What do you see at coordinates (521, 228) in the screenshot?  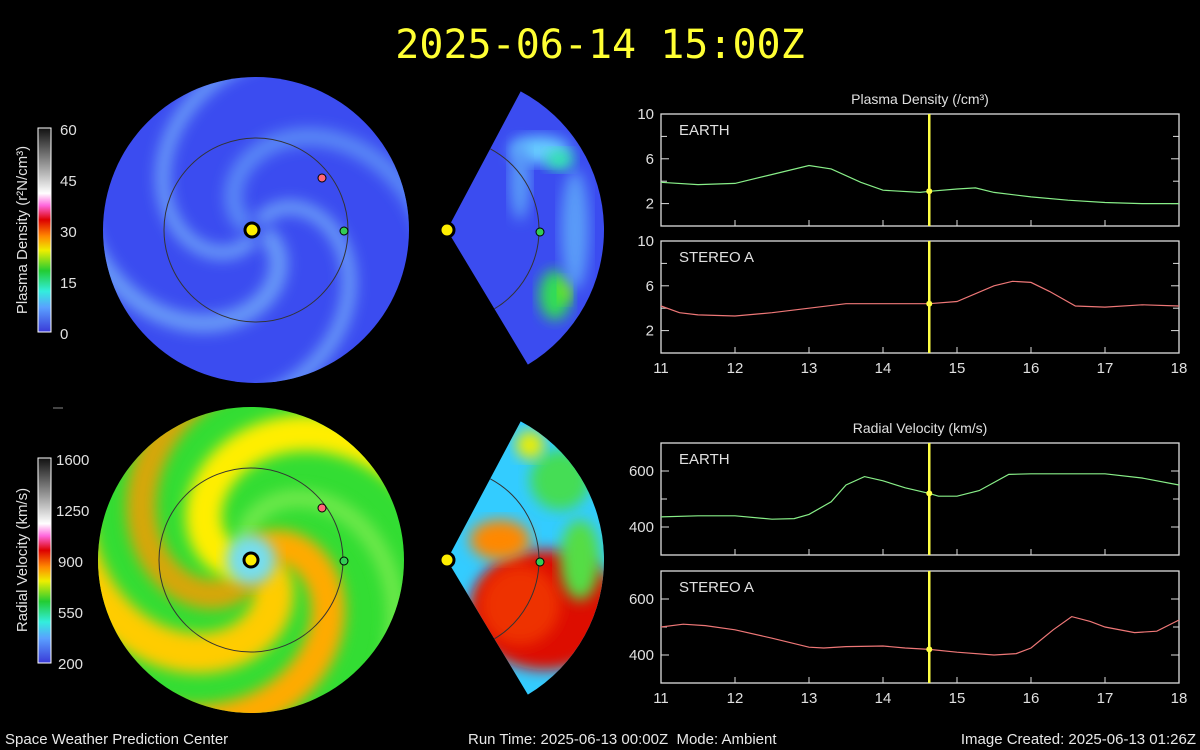 I see `density-meridional-map` at bounding box center [521, 228].